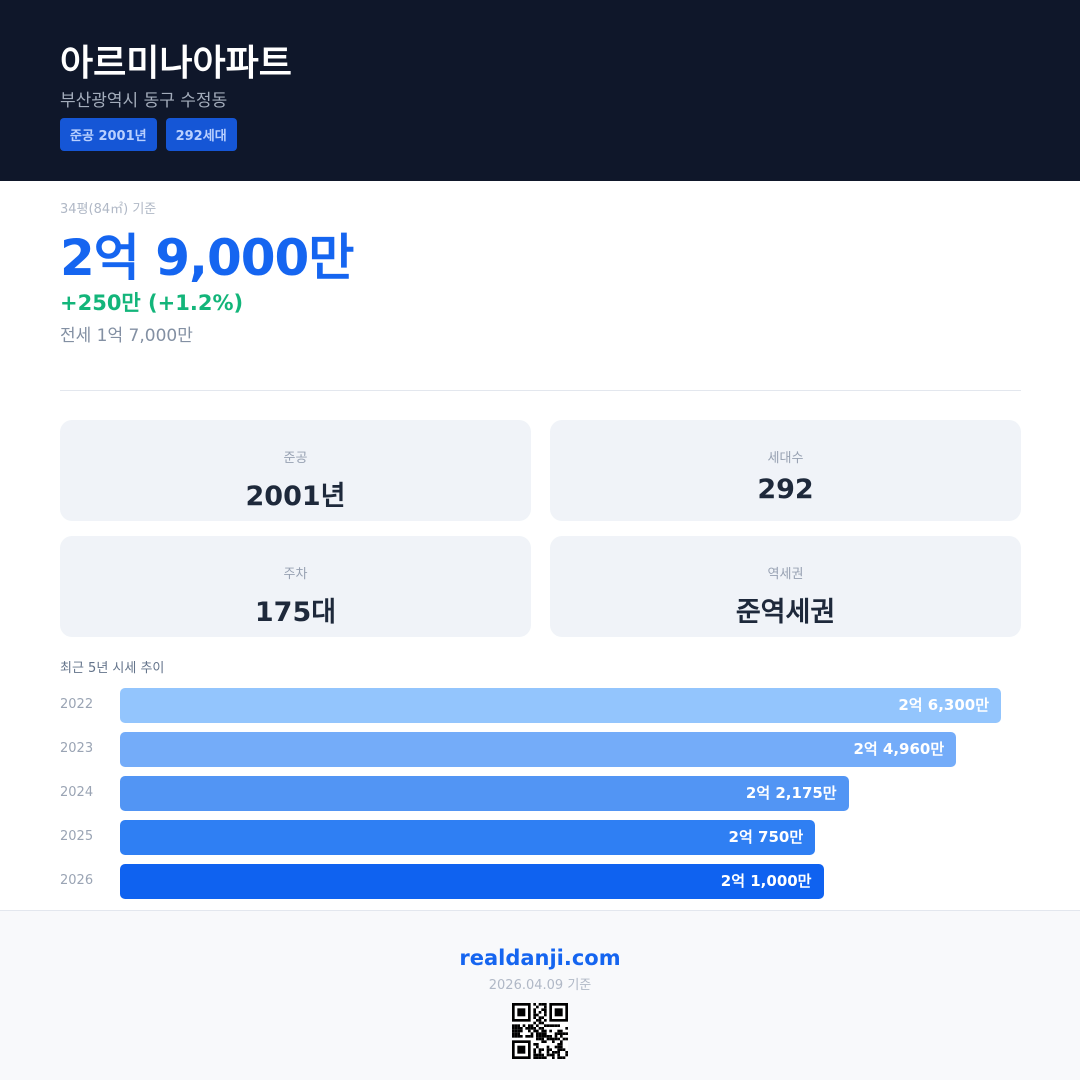 The width and height of the screenshot is (1080, 1080). Describe the element at coordinates (785, 574) in the screenshot. I see `stat-label: 역세권` at that location.